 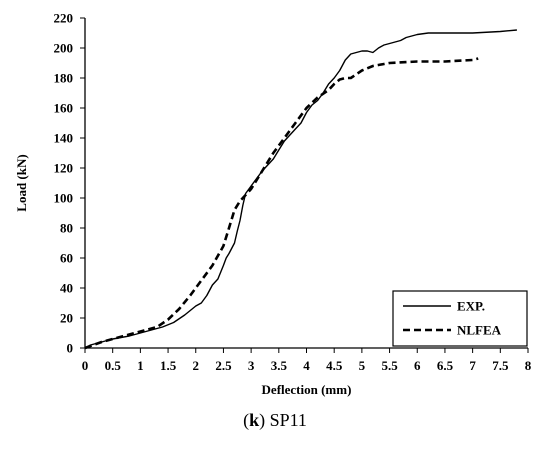 What do you see at coordinates (196, 365) in the screenshot?
I see `x-tick-label: 2` at bounding box center [196, 365].